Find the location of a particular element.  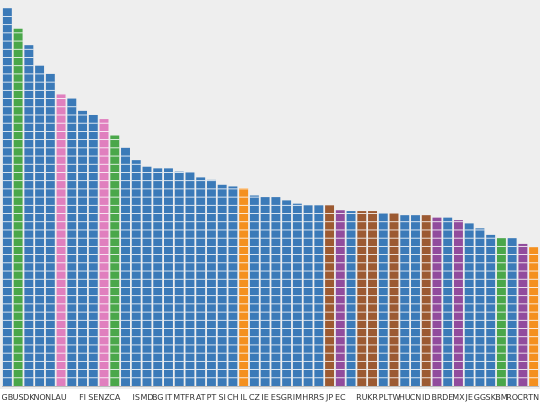

x-tick-label: CA is located at coordinates (115, 397).